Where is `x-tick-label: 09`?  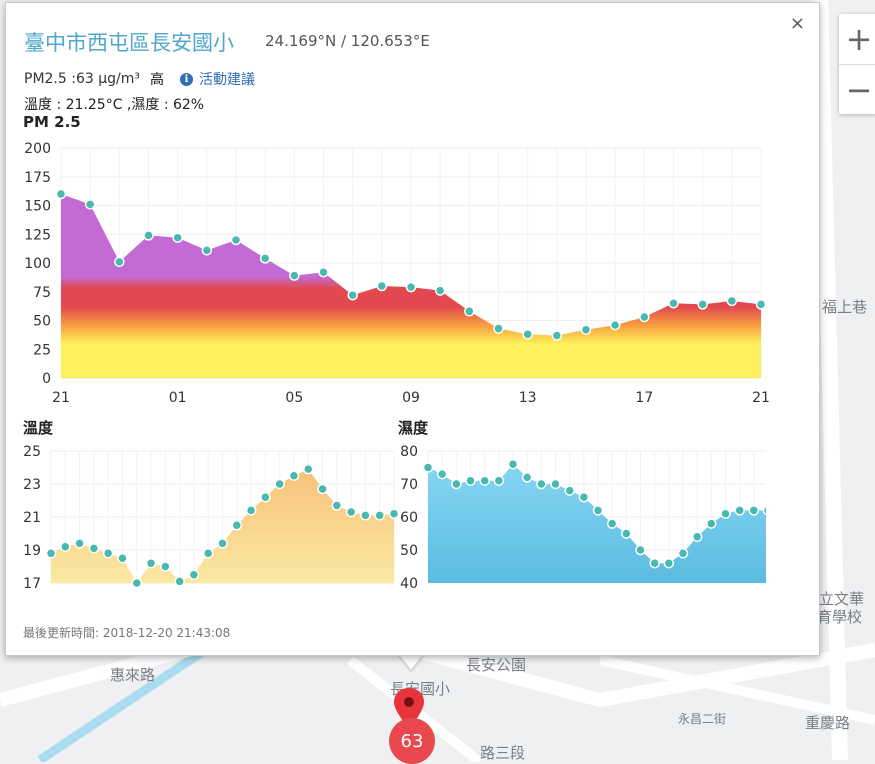
x-tick-label: 09 is located at coordinates (411, 398).